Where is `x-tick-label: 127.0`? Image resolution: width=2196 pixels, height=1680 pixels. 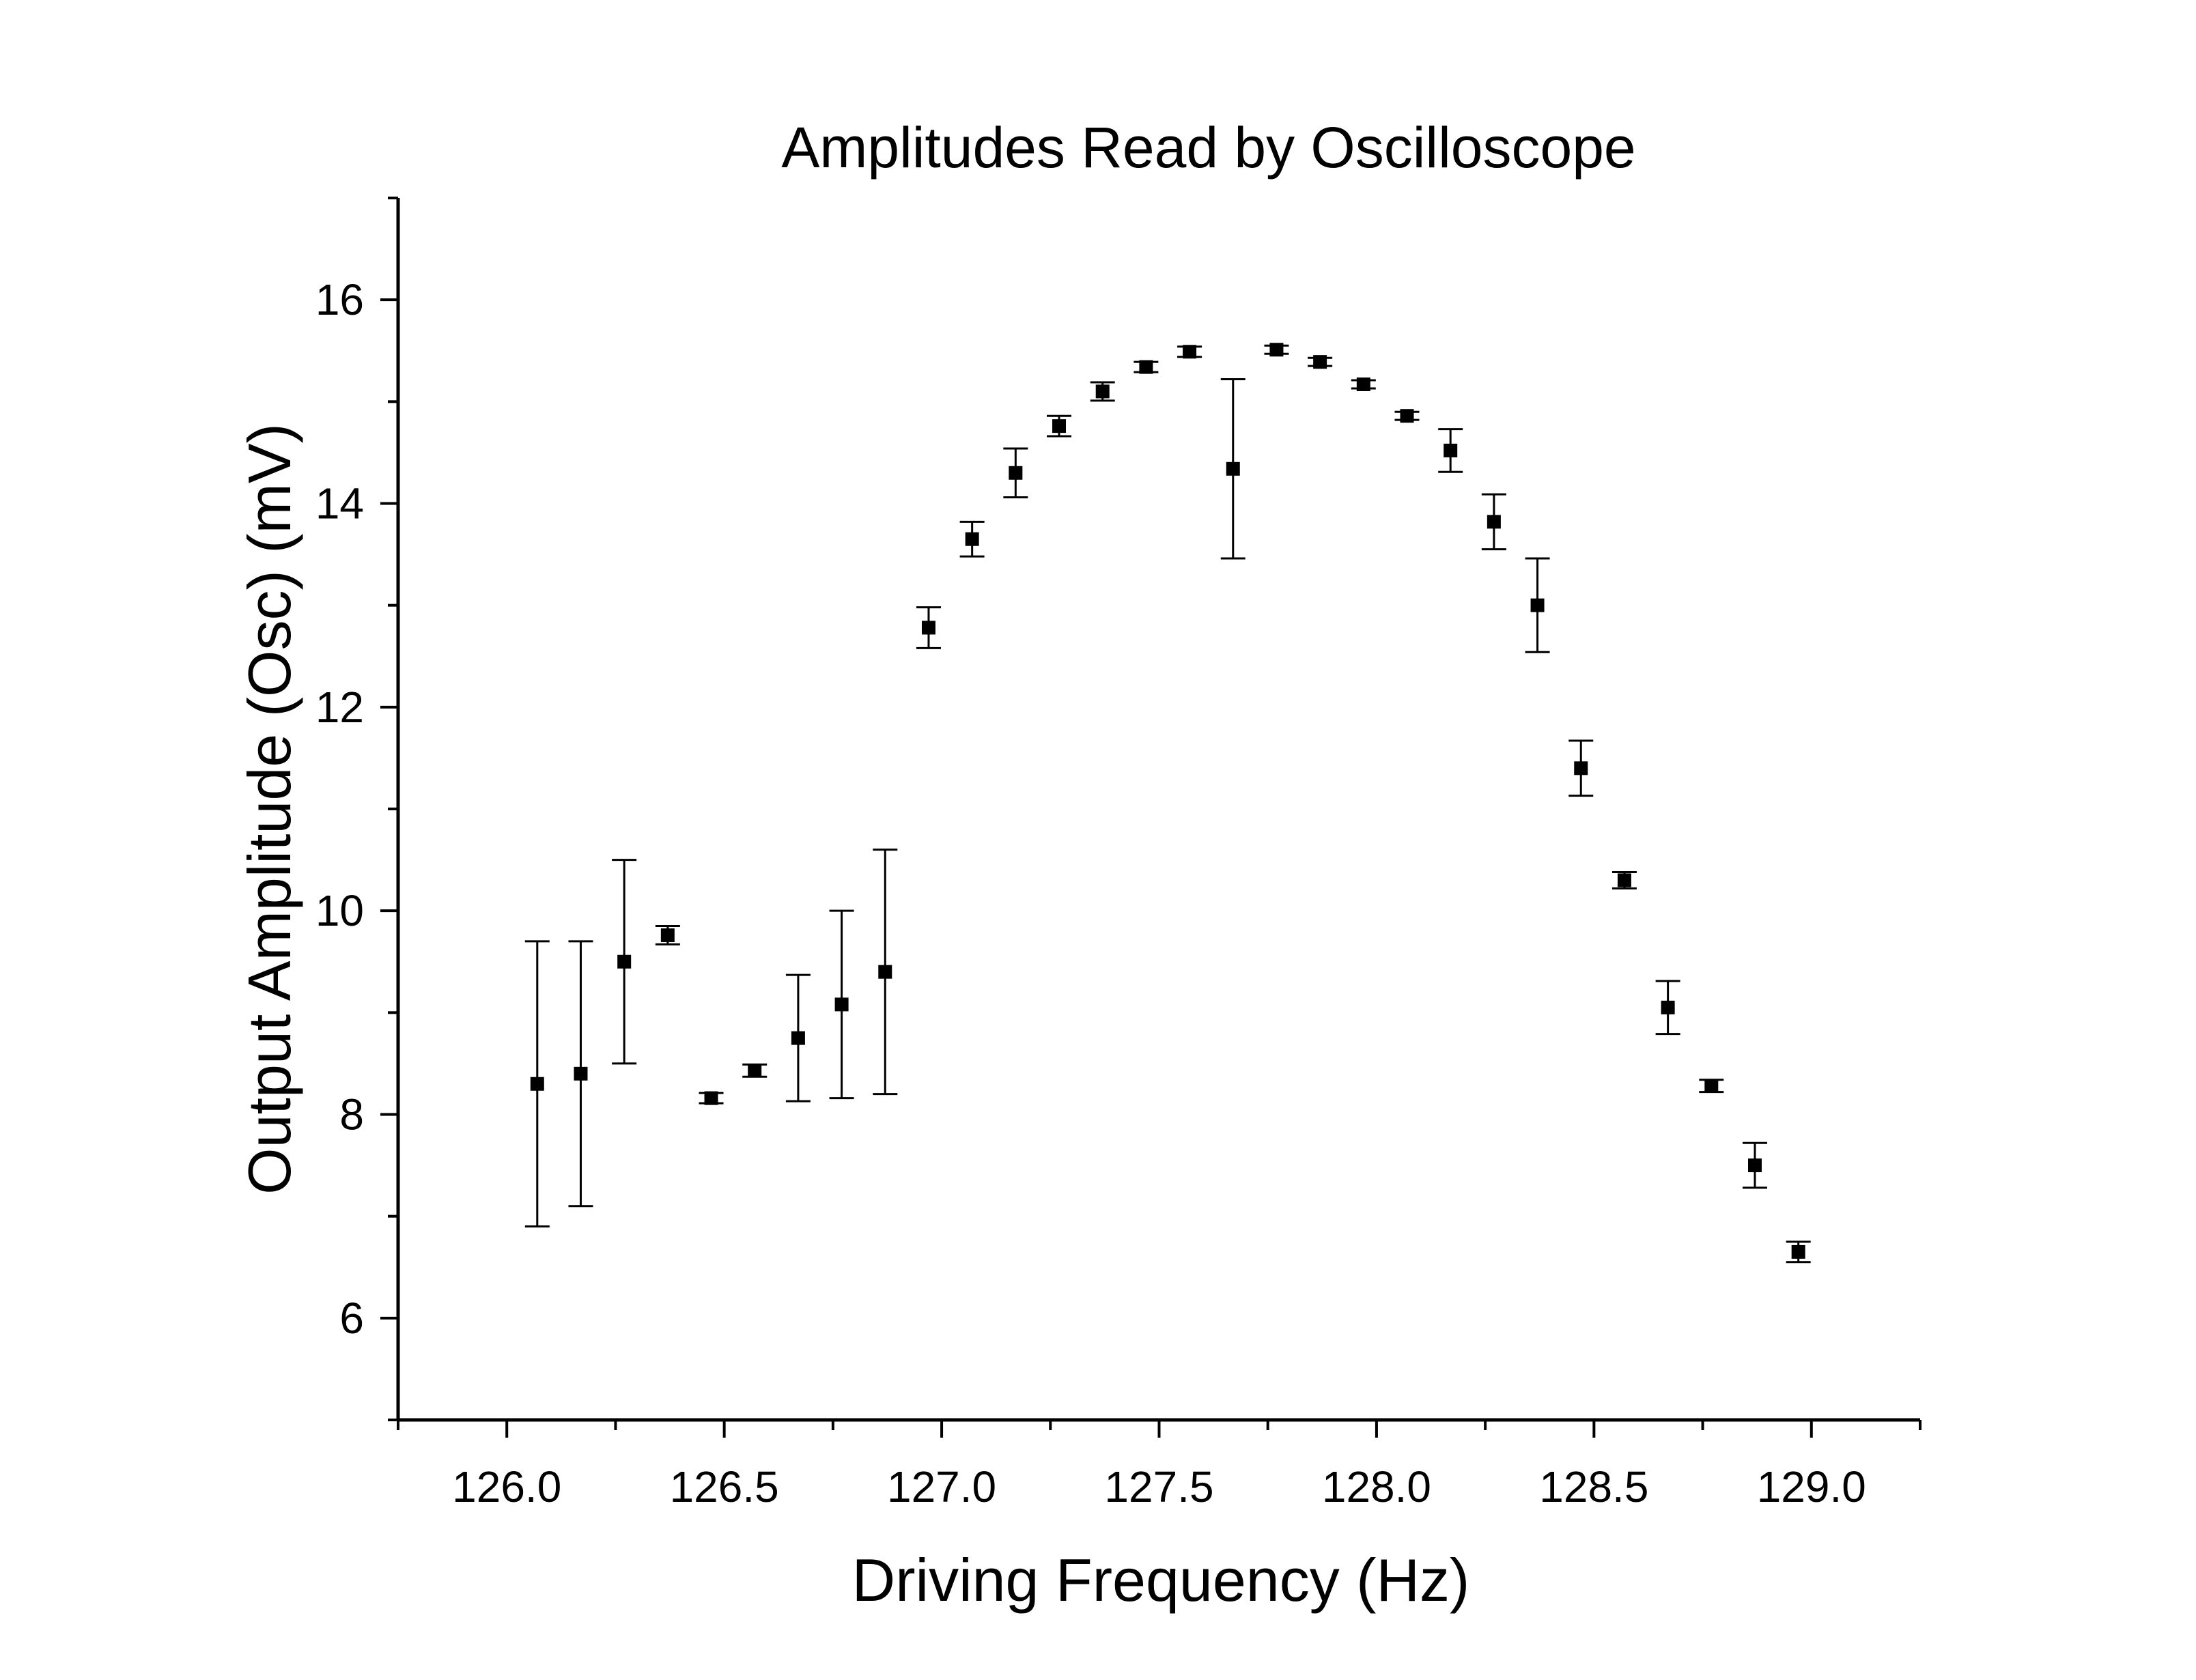
x-tick-label: 127.0 is located at coordinates (941, 1486).